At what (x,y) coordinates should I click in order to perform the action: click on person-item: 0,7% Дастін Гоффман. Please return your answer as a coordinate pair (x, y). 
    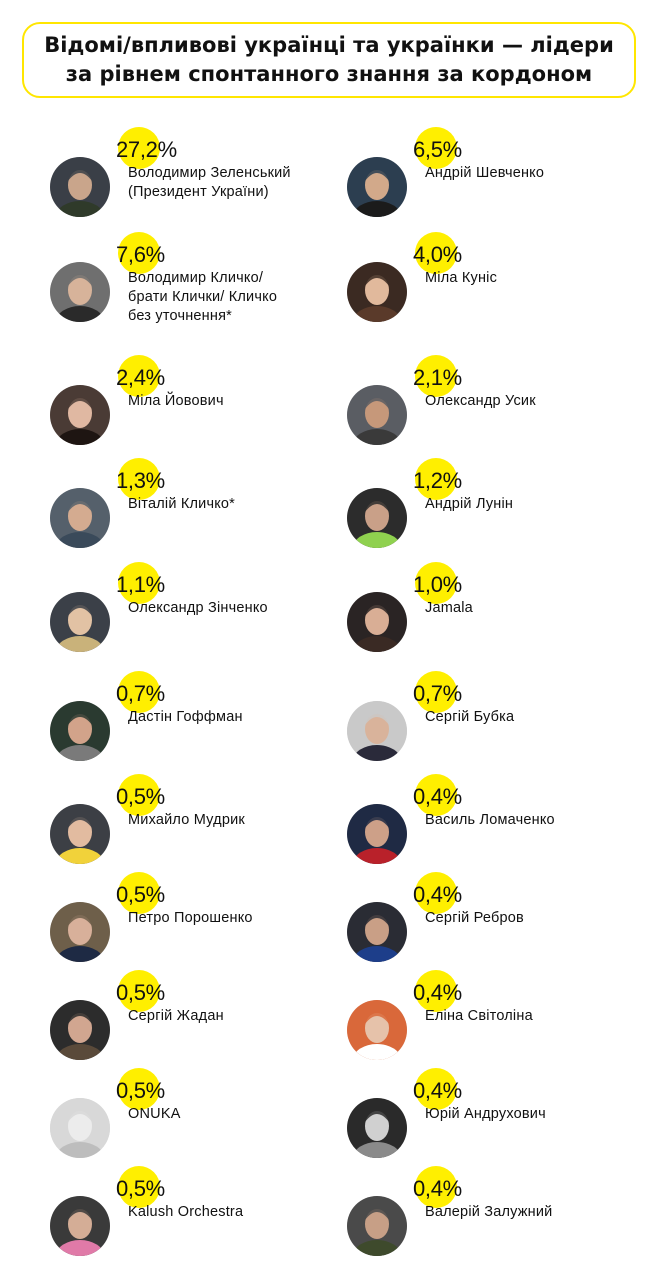
    Looking at the image, I should click on (200, 718).